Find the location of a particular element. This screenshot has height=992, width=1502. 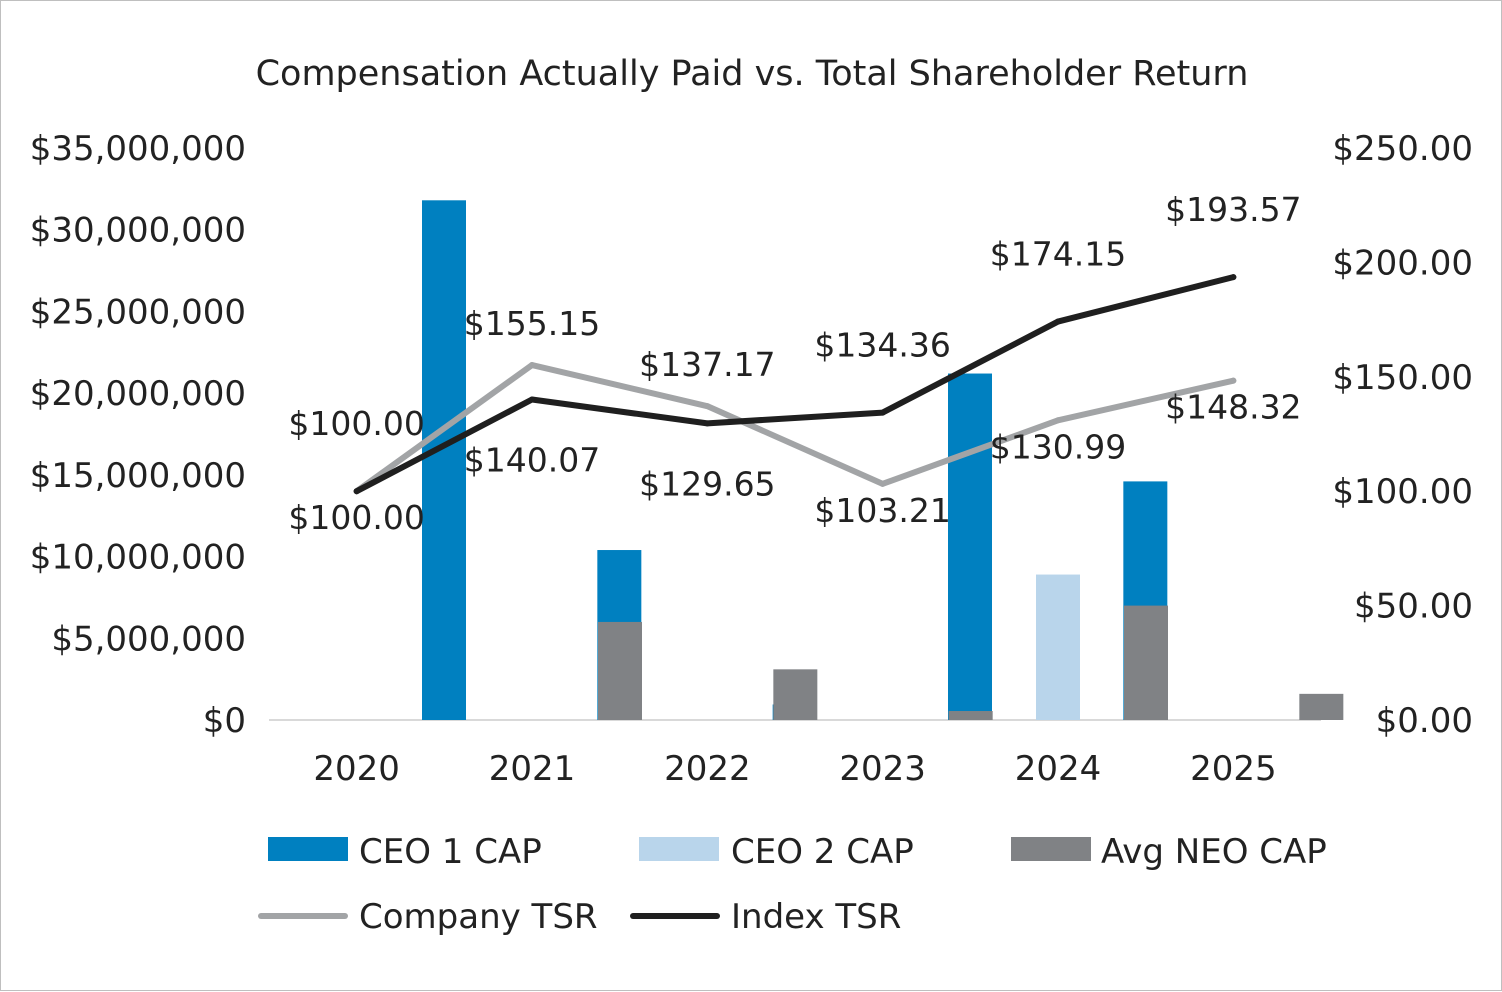

left-tick-label: $35,000,000 is located at coordinates (138, 149).